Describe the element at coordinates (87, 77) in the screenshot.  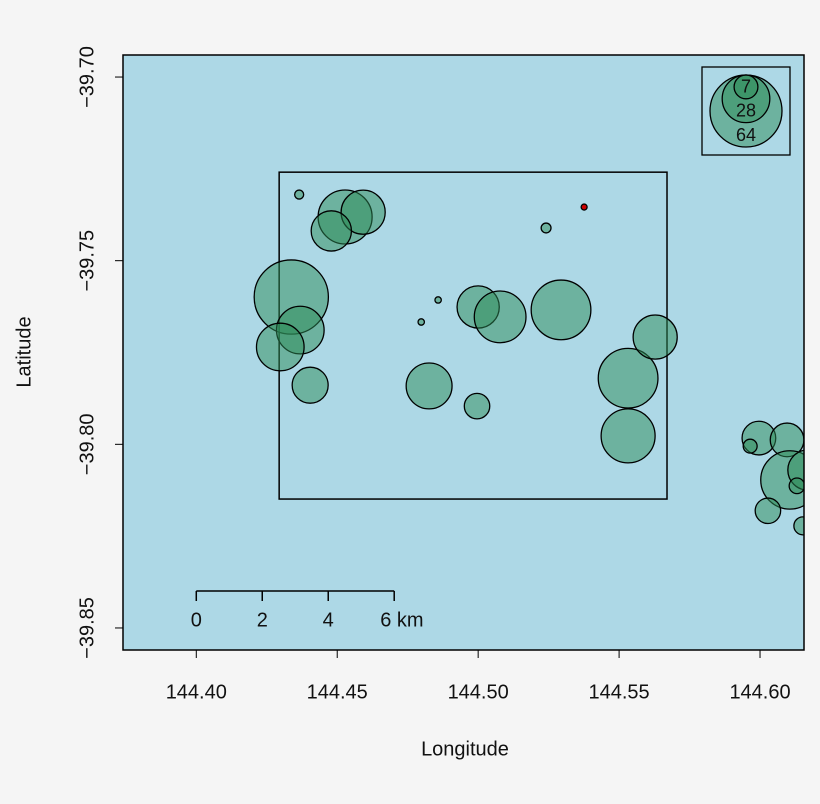
I see `y-tick-label: −39.70` at that location.